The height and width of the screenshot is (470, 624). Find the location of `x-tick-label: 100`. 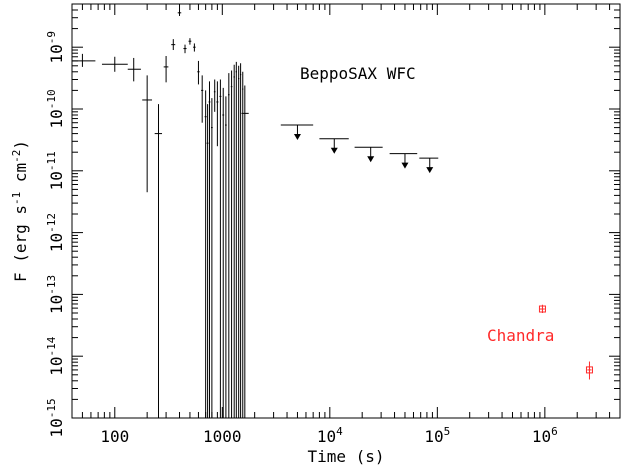

x-tick-label: 100 is located at coordinates (114, 436).